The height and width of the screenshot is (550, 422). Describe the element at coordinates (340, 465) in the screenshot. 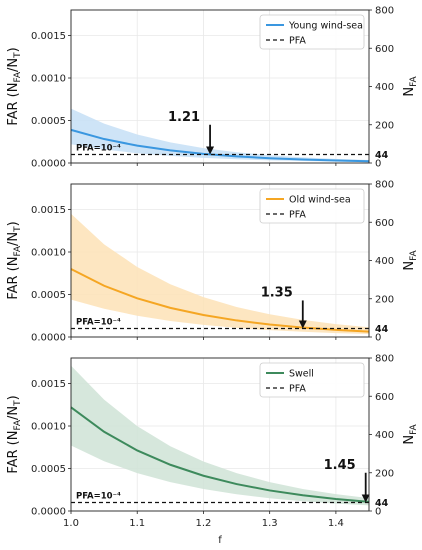

I see `annotation-label: 1.45` at that location.